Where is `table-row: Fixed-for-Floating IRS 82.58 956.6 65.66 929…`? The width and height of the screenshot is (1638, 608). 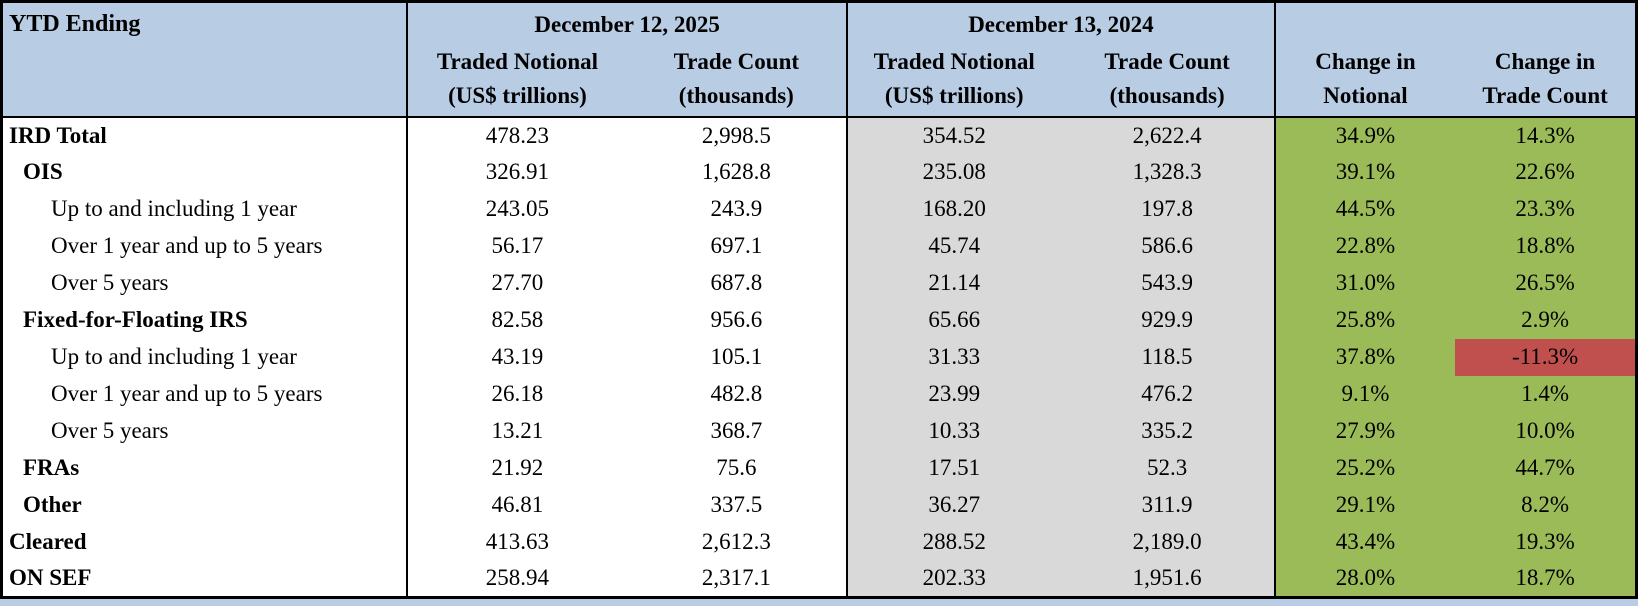
table-row: Fixed-for-Floating IRS 82.58 956.6 65.66 929… is located at coordinates (819, 320).